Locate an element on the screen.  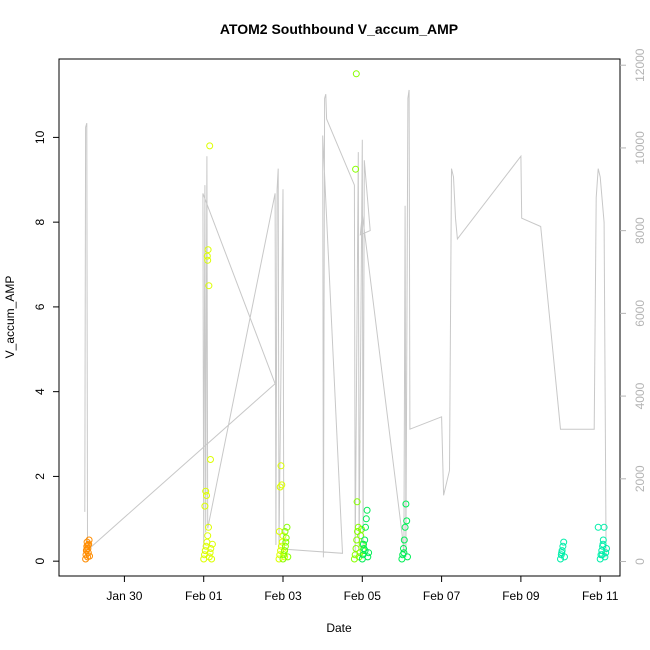
x-axis-label: Date is located at coordinates (339, 628).